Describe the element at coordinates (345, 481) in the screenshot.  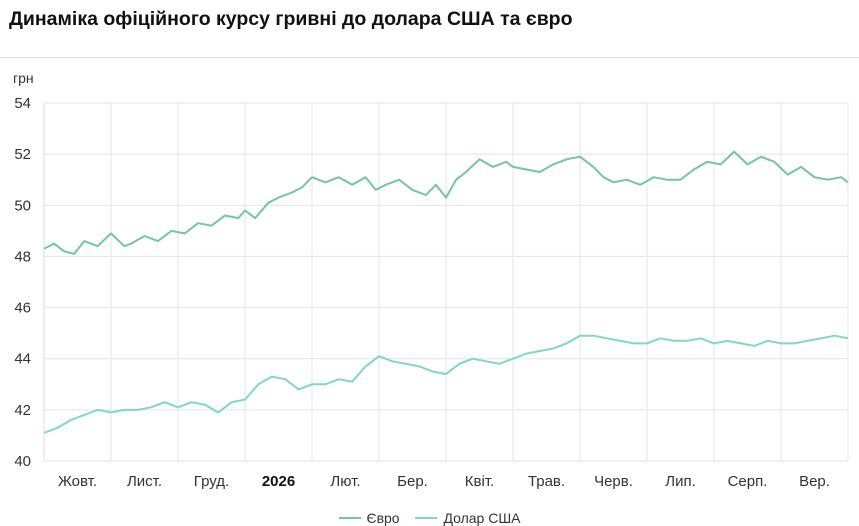
I see `x-tick-label: Лют.` at that location.